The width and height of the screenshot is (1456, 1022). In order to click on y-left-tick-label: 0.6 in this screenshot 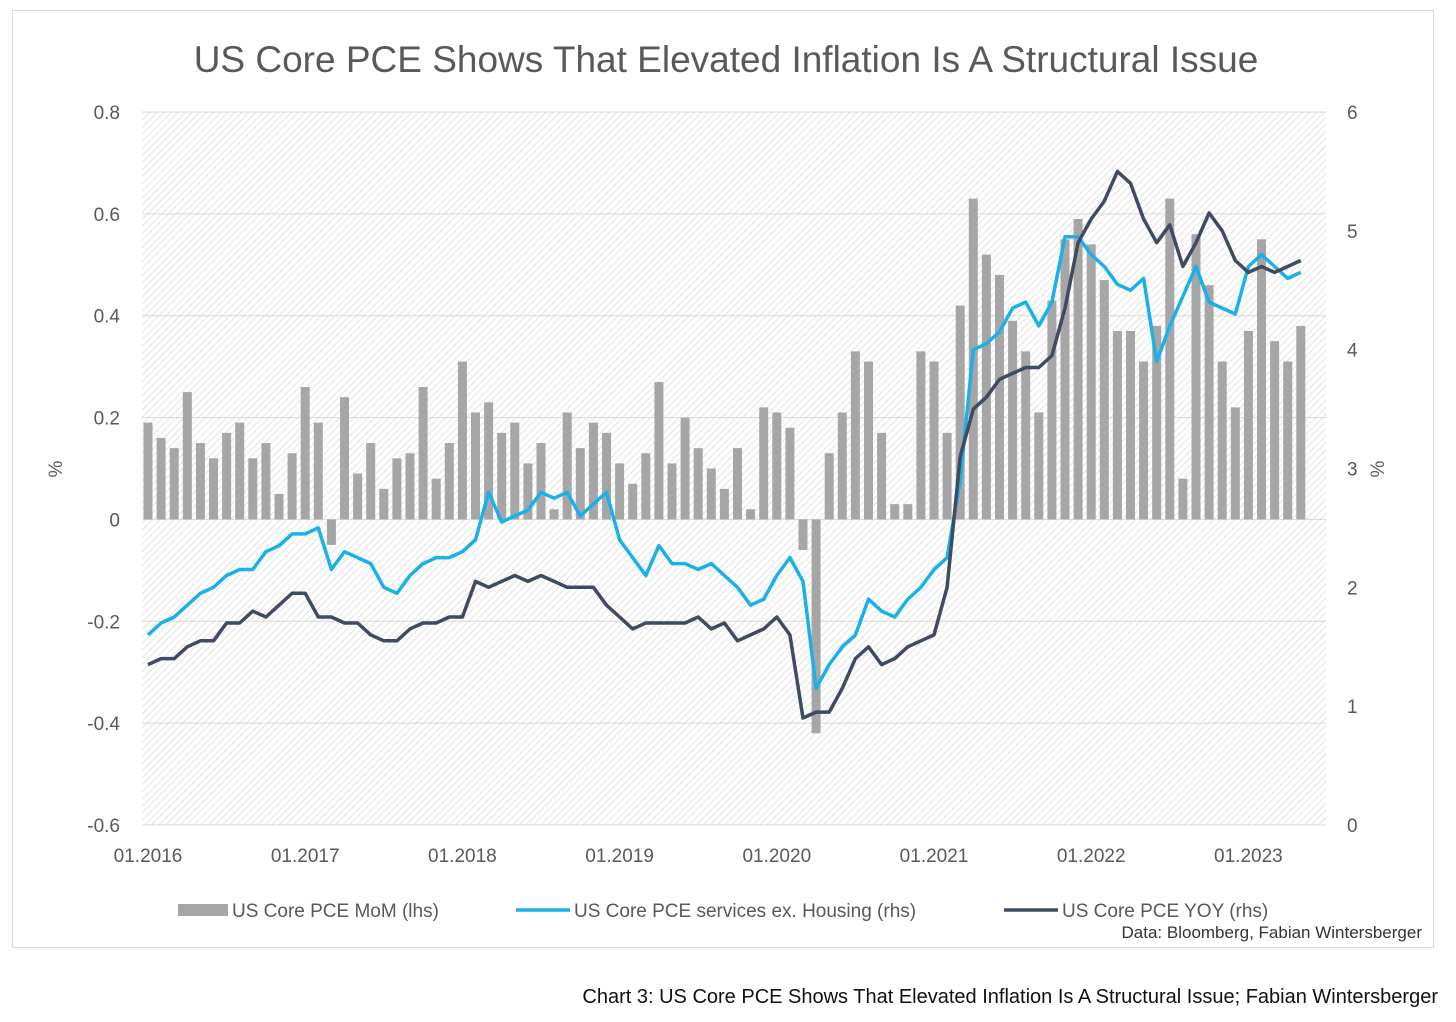, I will do `click(107, 215)`.